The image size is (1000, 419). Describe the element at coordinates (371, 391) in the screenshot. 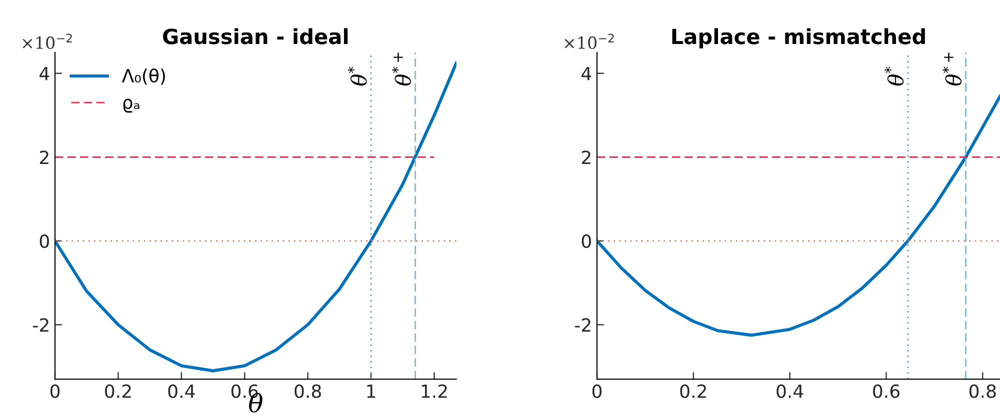

I see `x-tick-label: 1` at that location.